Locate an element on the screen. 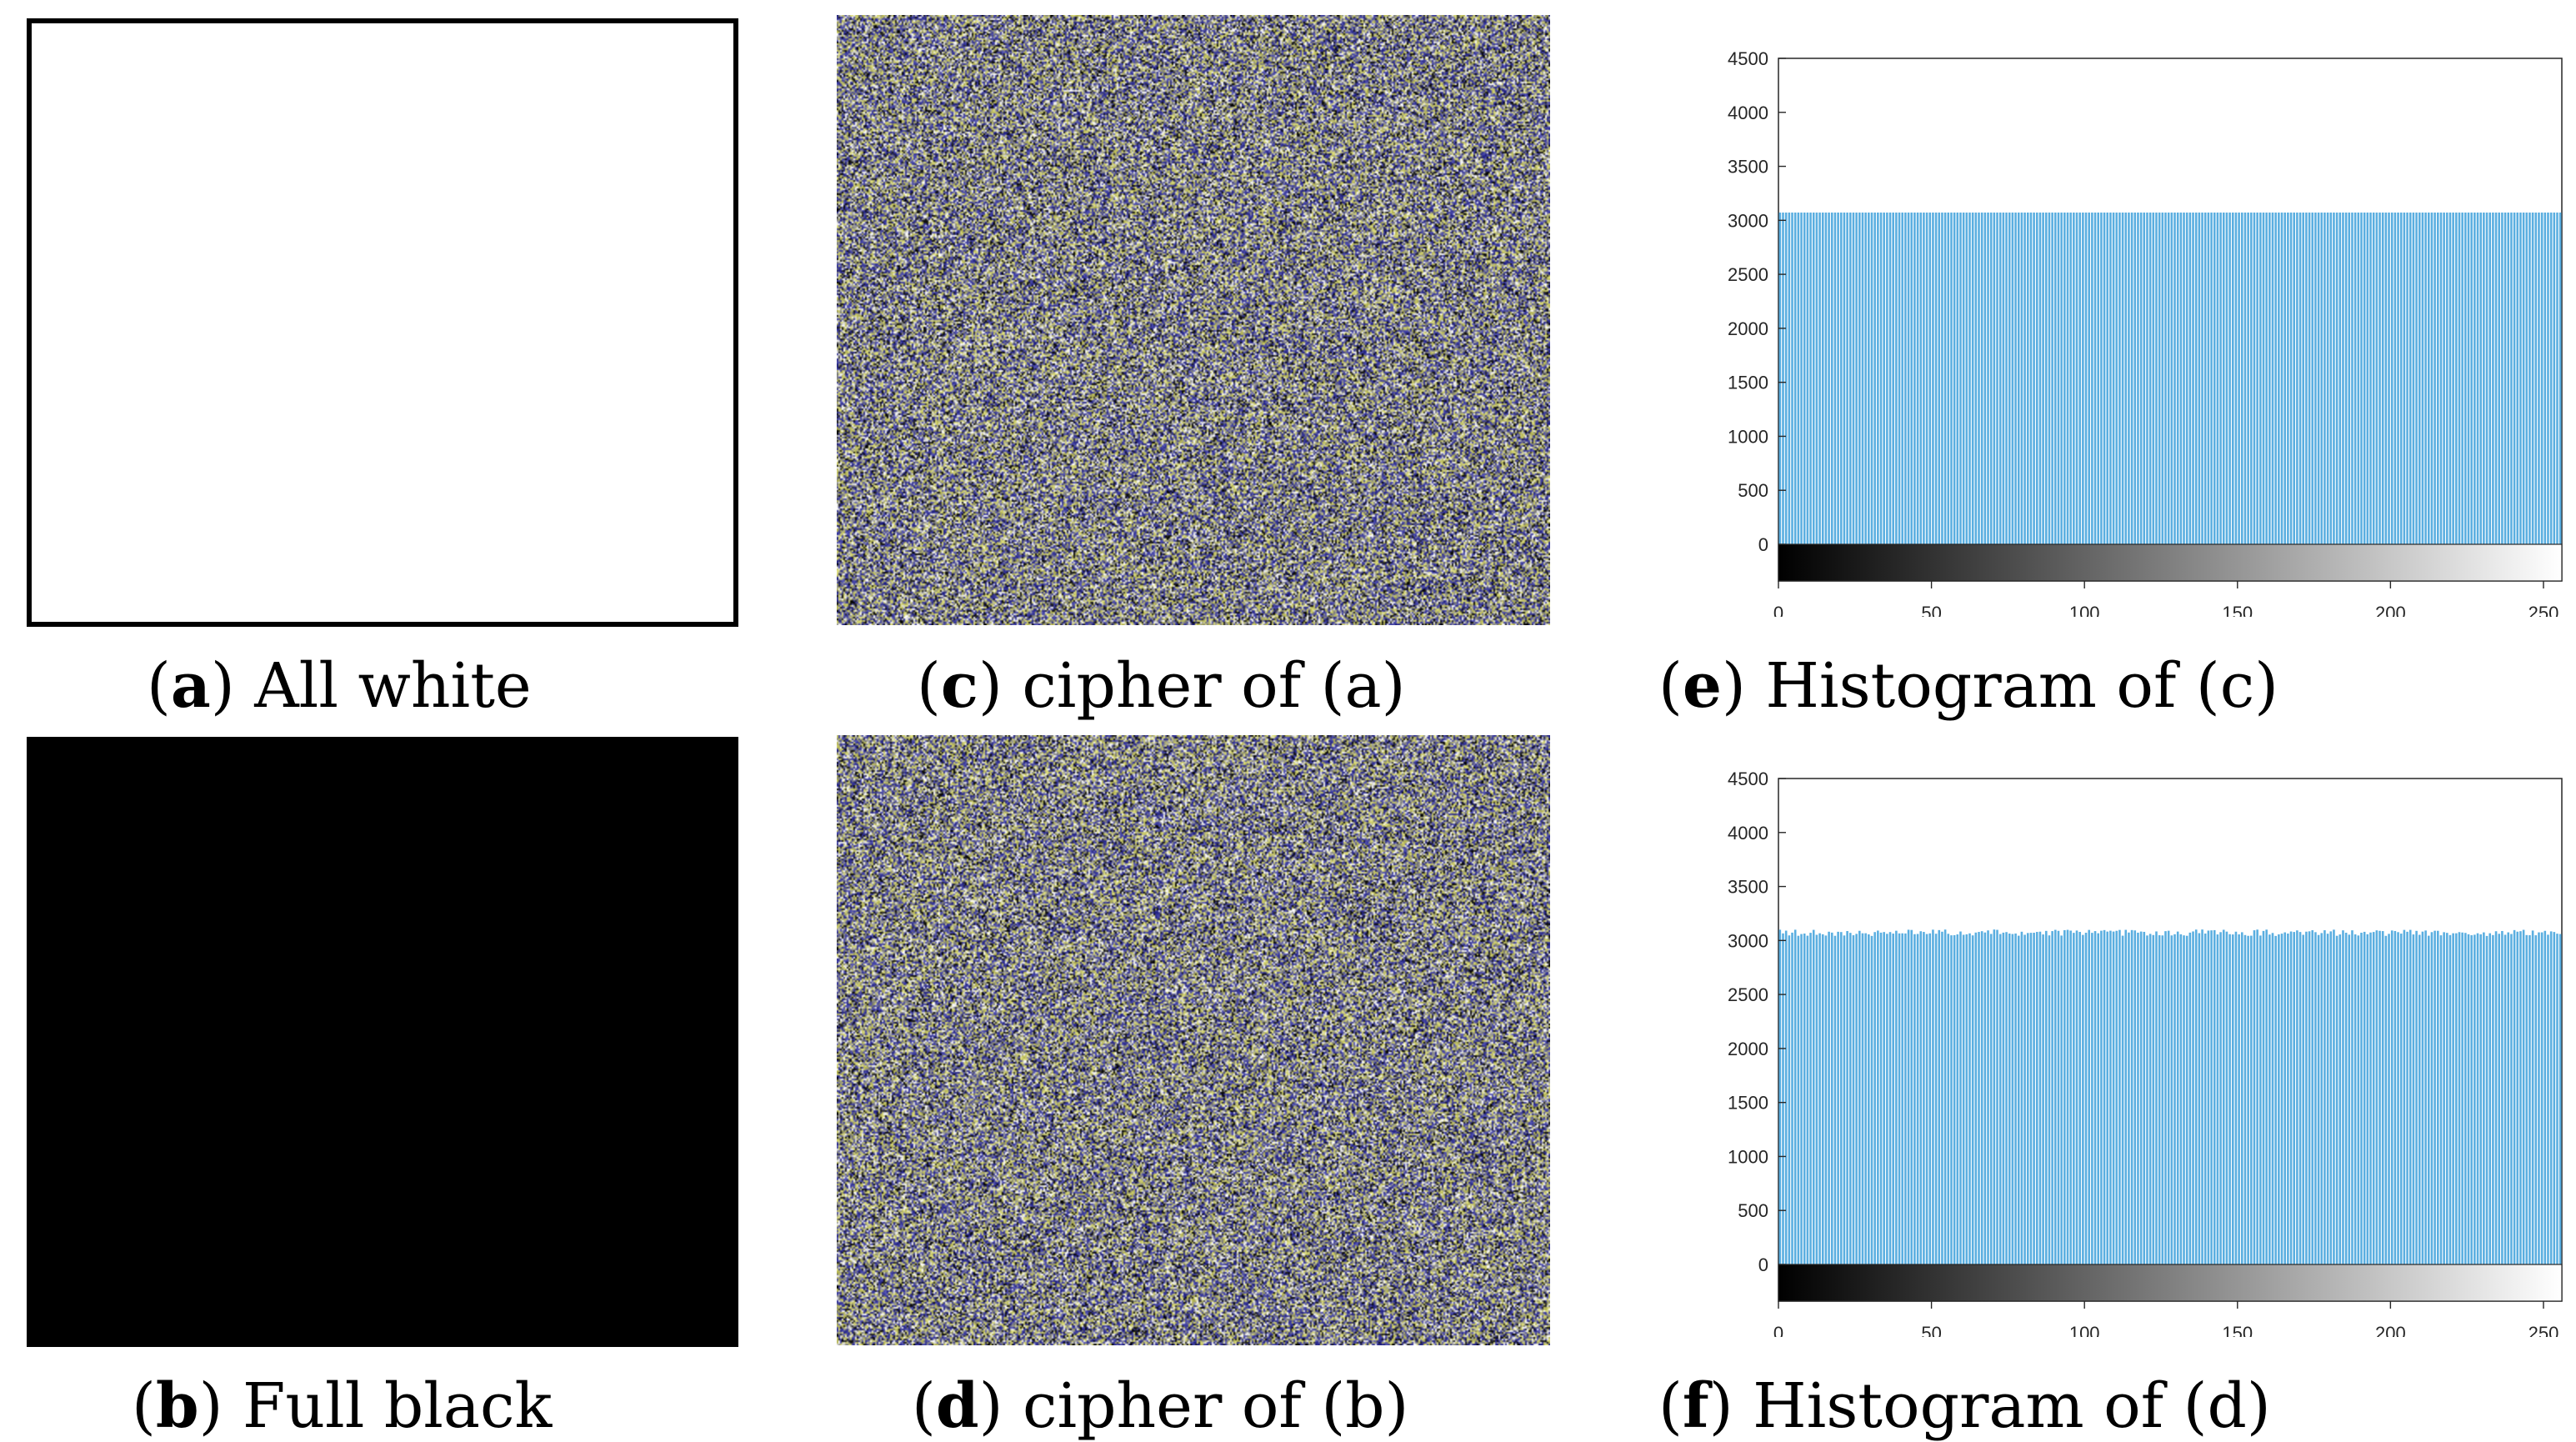 The height and width of the screenshot is (1442, 2576). caption-e-letter: e is located at coordinates (1702, 686).